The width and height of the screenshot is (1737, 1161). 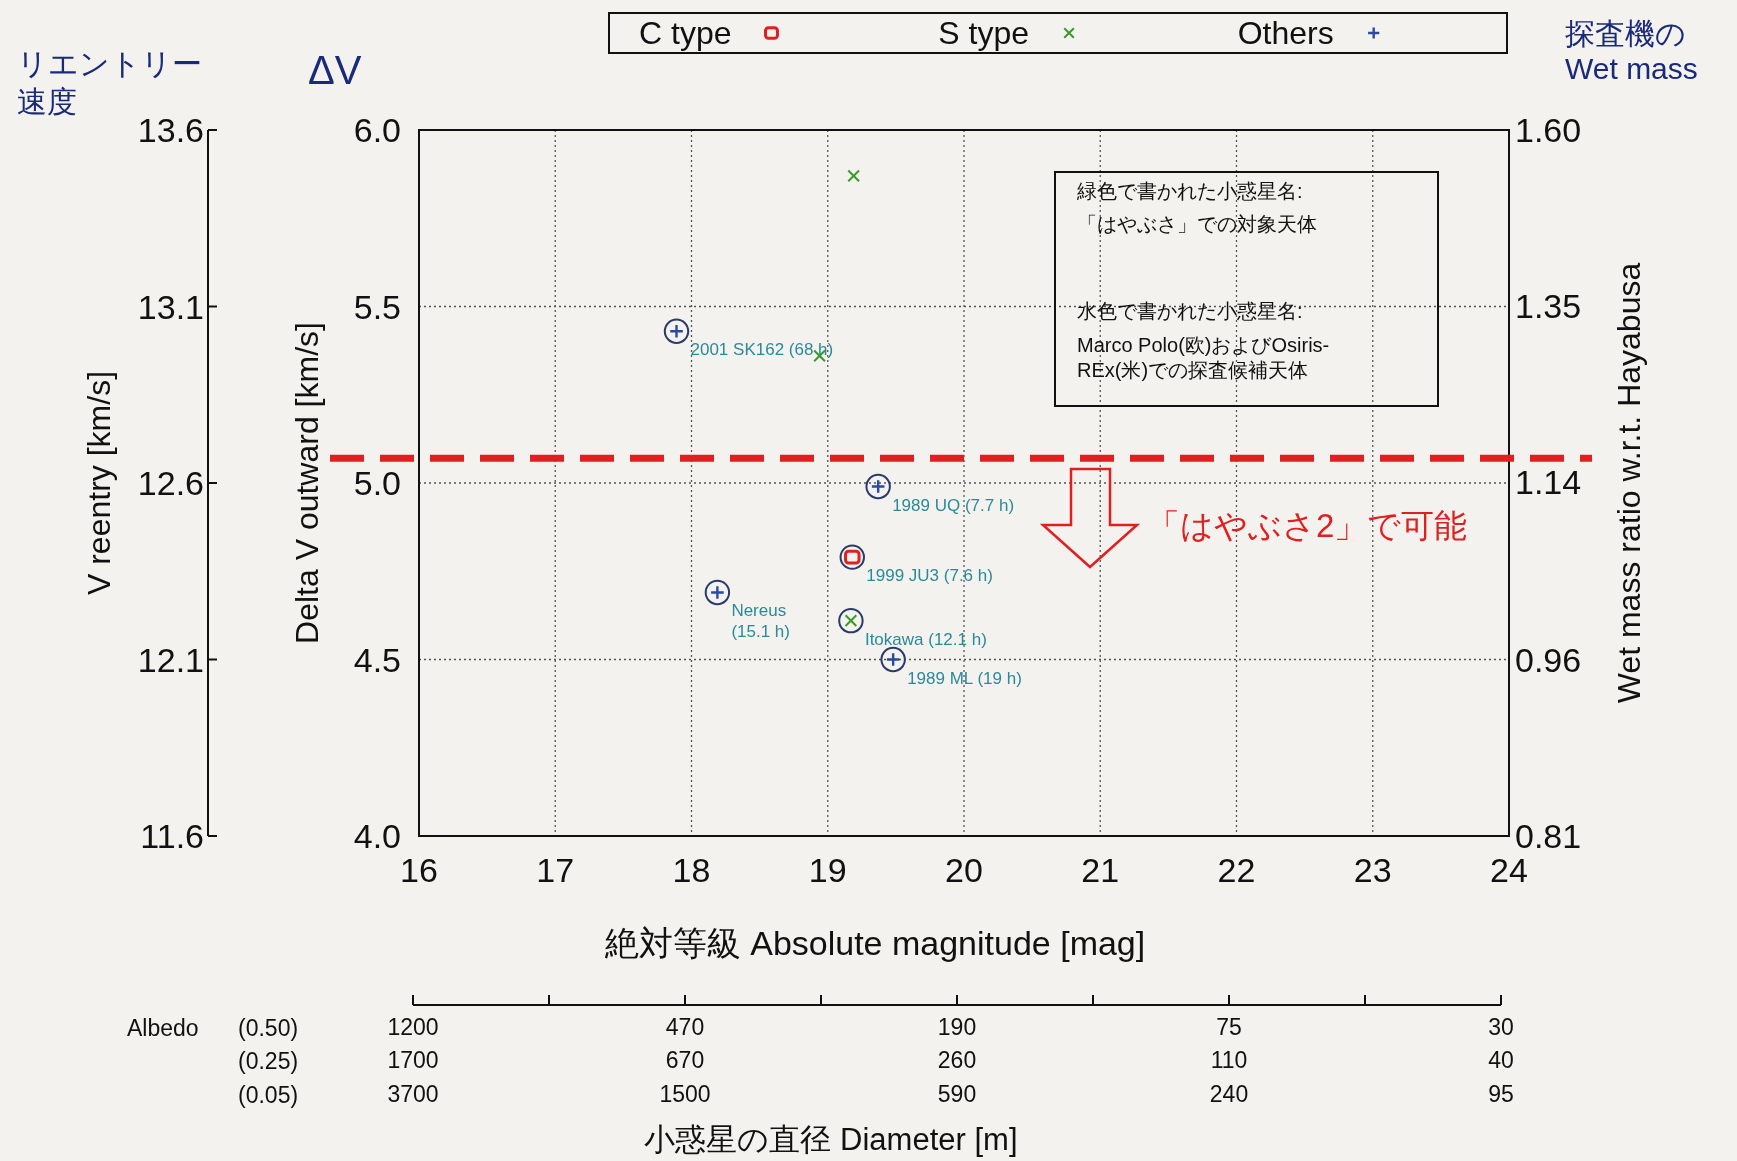 I want to click on annotation: 「はやぶさ2」で可能, so click(x=1307, y=525).